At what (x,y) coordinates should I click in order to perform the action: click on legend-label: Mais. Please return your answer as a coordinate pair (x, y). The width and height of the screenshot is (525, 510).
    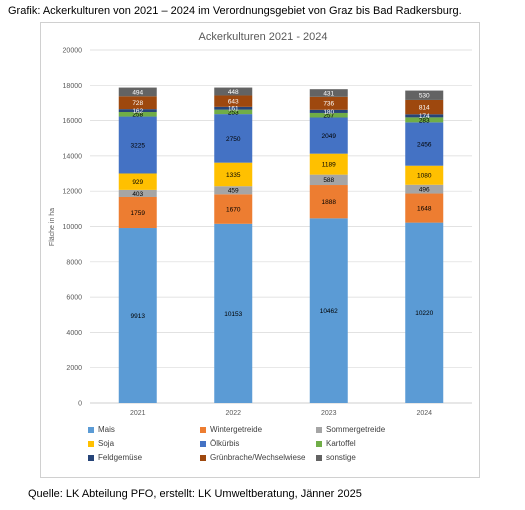
    Looking at the image, I should click on (106, 429).